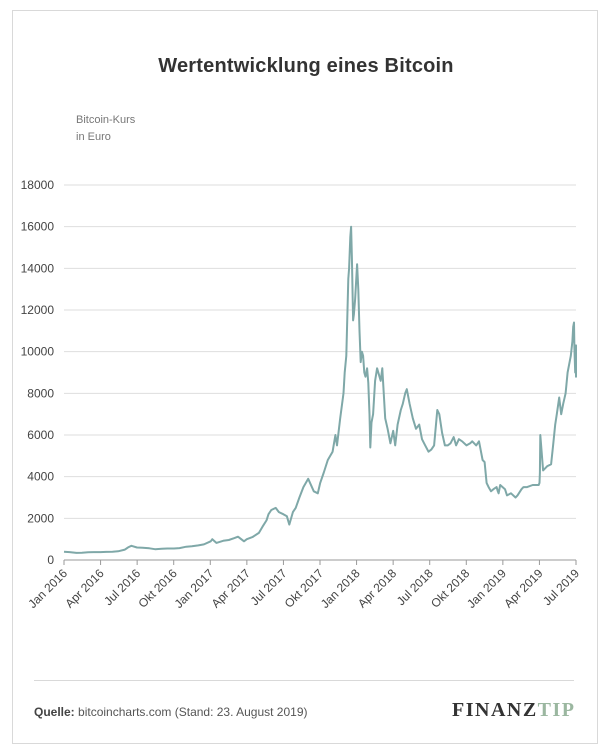 This screenshot has height=754, width=610. Describe the element at coordinates (231, 588) in the screenshot. I see `x-tick-label: Apr 2017` at that location.